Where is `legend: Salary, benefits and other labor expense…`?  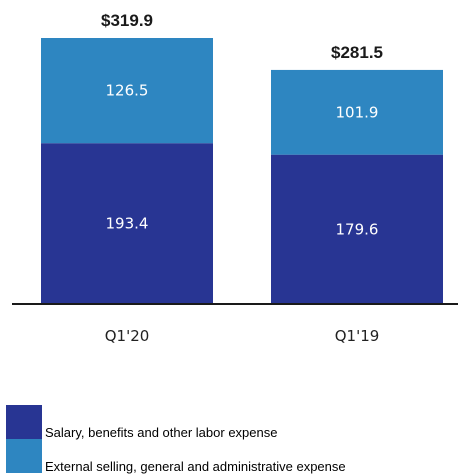 legend: Salary, benefits and other labor expense… is located at coordinates (176, 439).